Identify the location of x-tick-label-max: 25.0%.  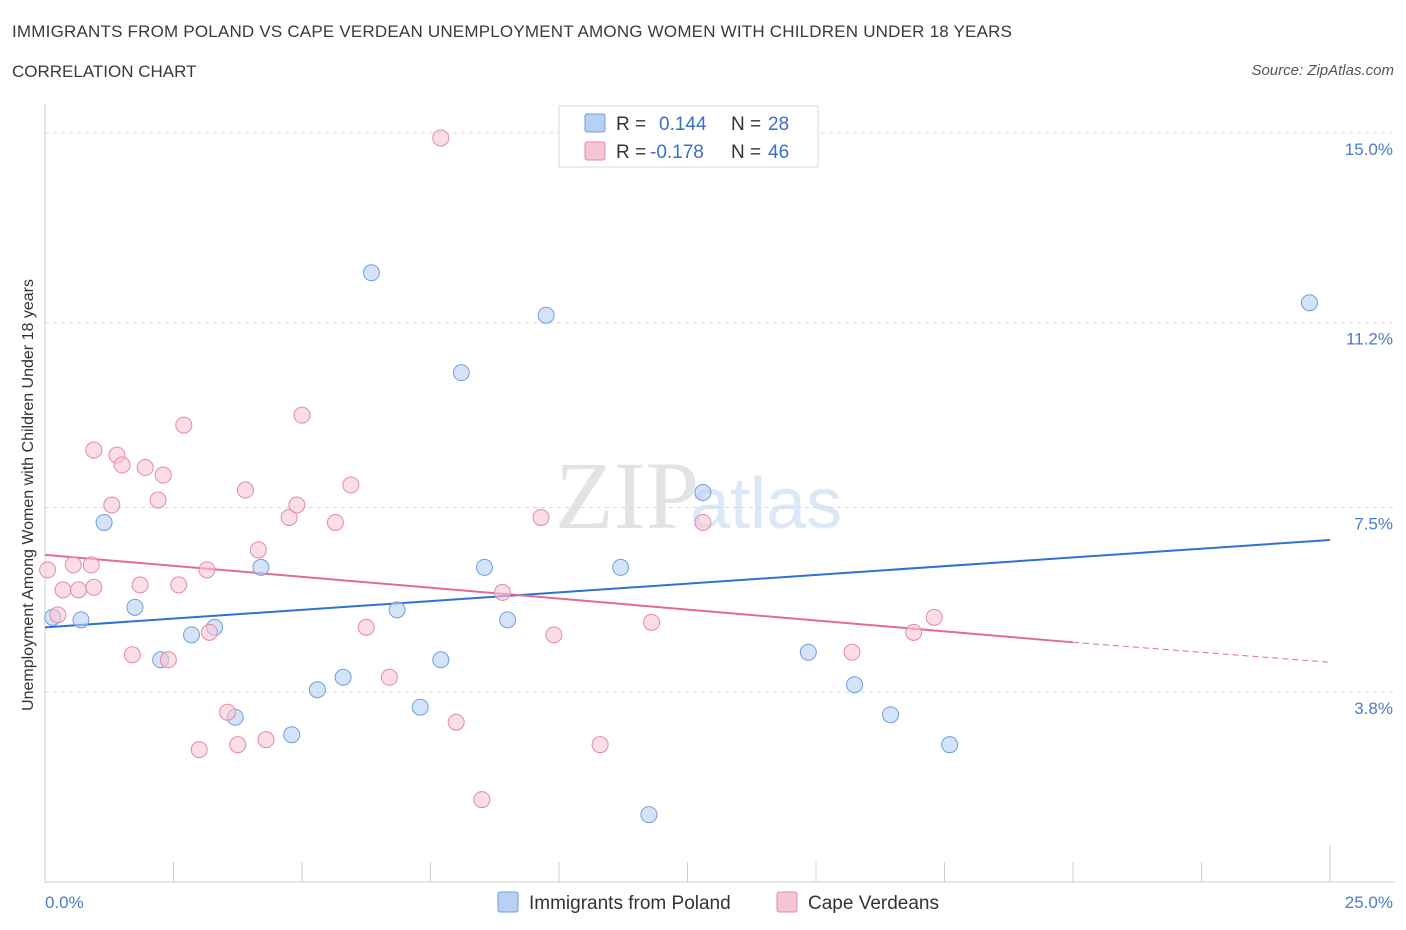
(1369, 902).